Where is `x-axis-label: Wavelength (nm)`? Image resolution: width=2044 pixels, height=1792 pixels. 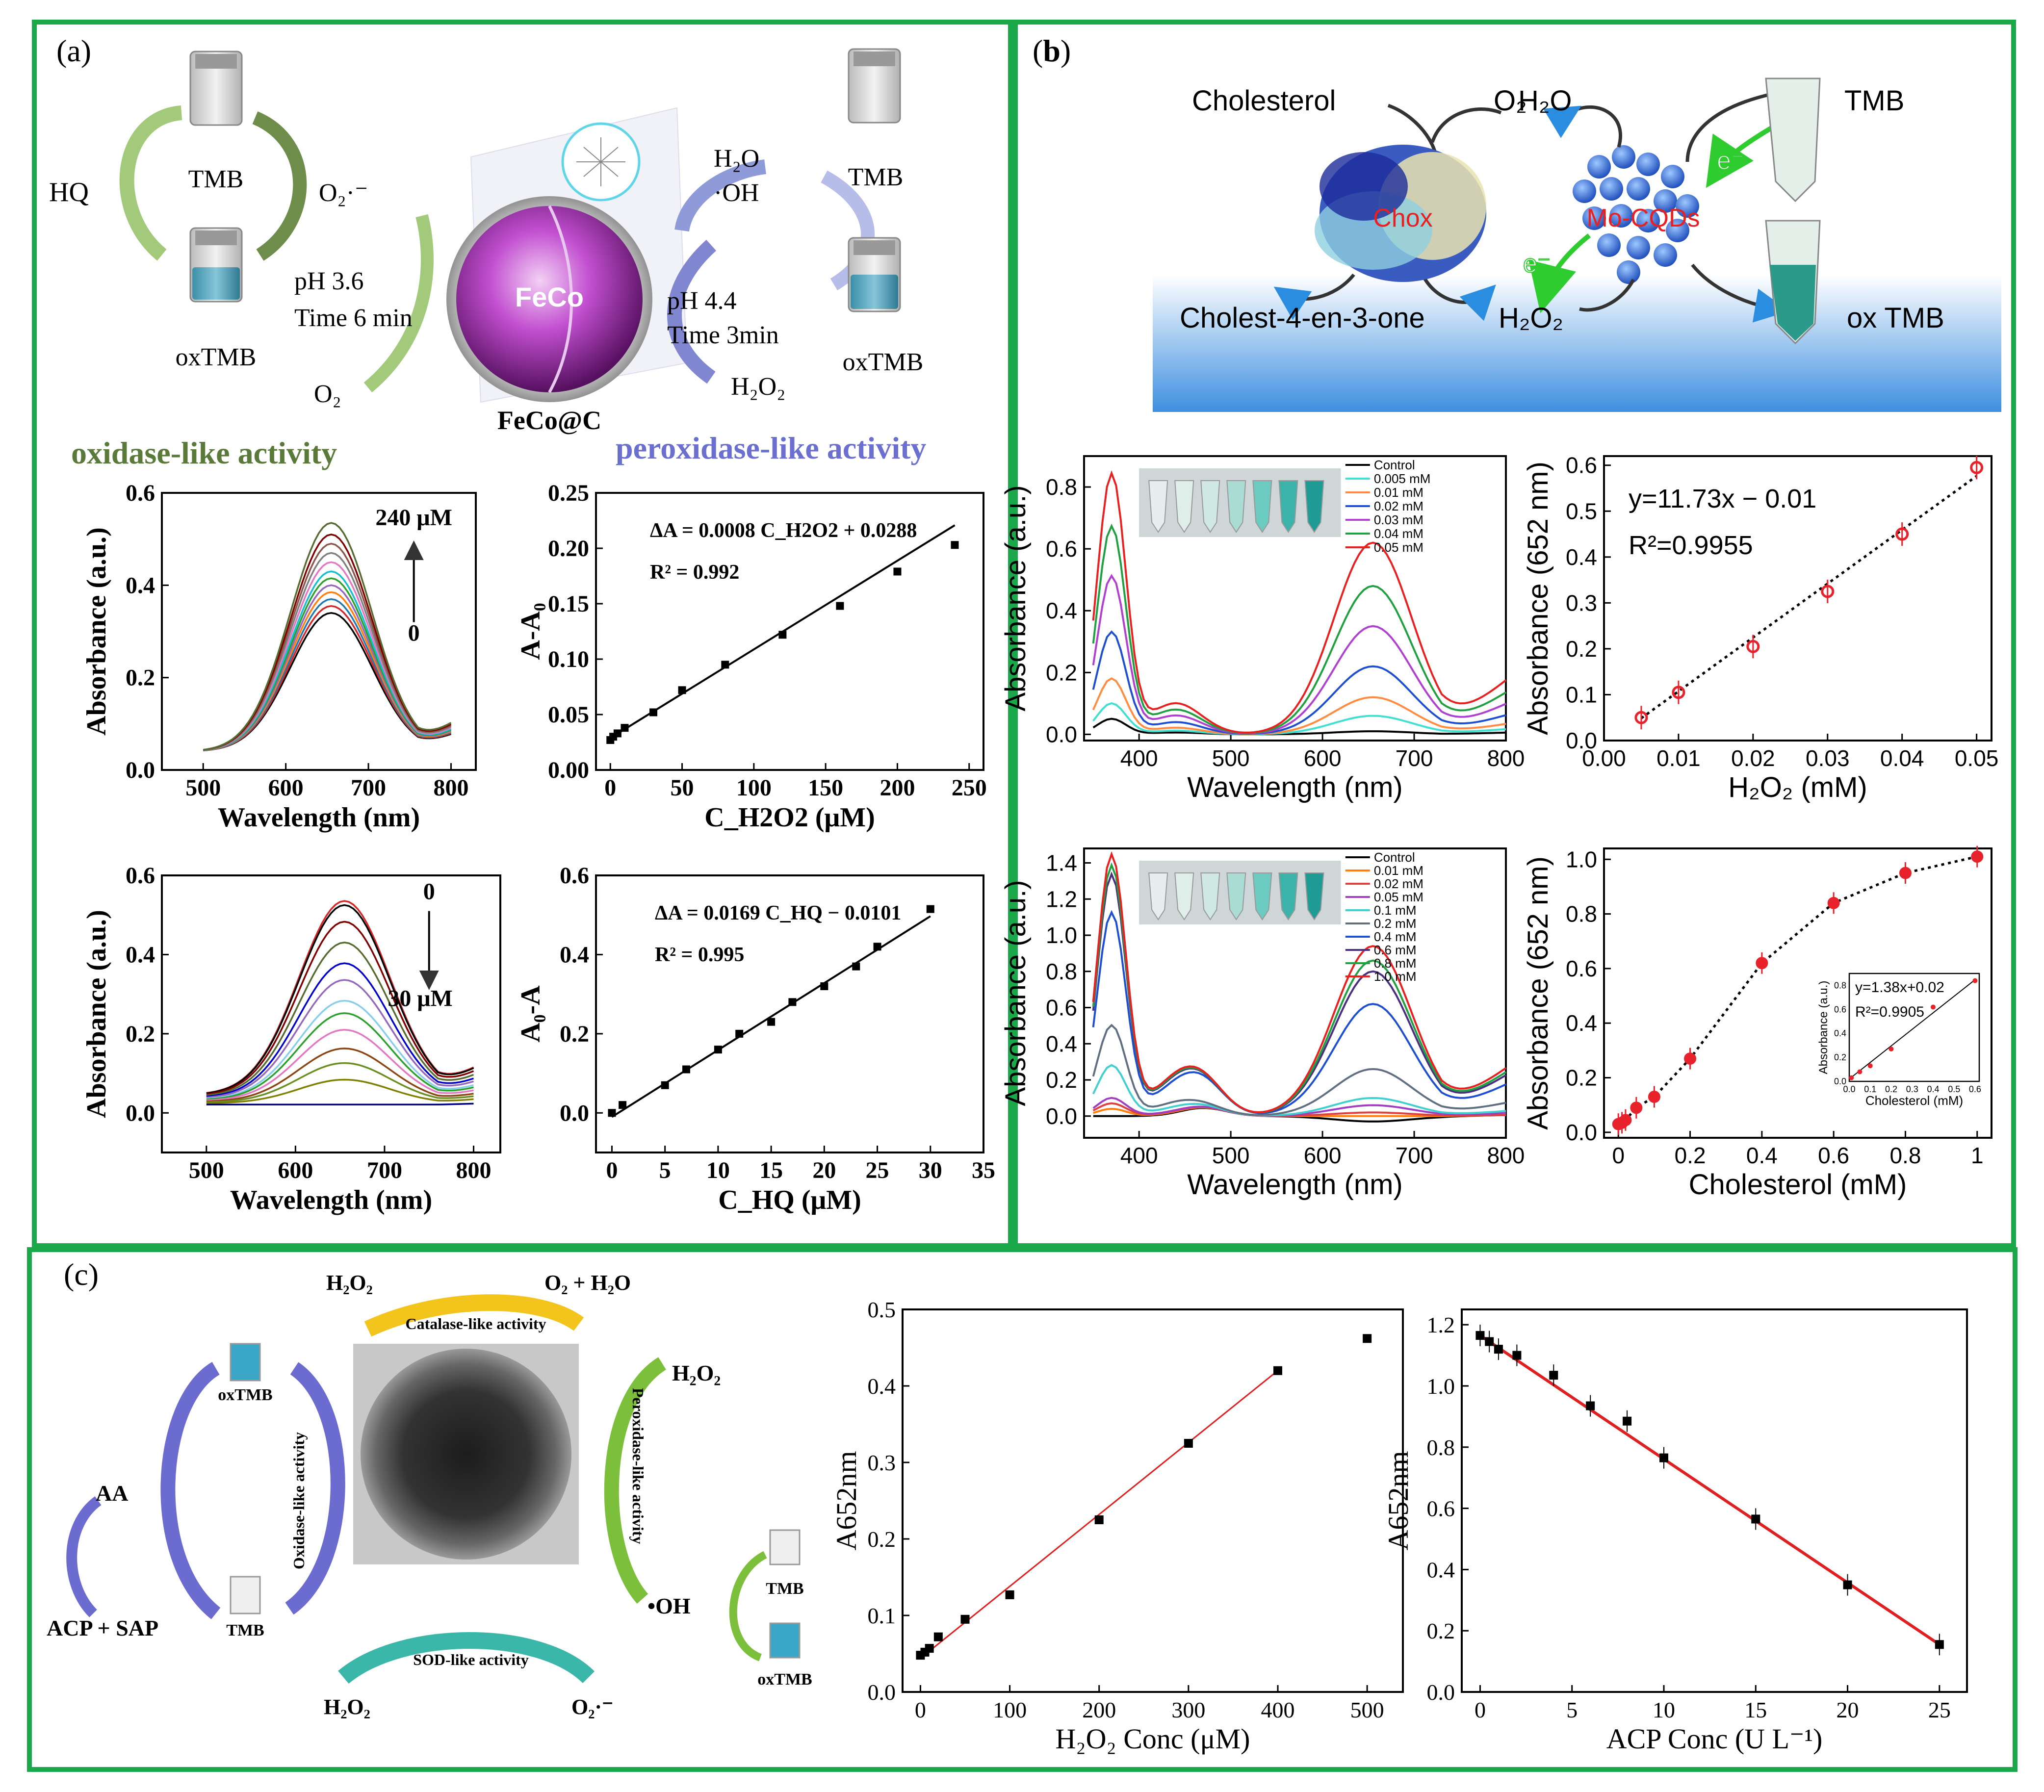 x-axis-label: Wavelength (nm) is located at coordinates (319, 817).